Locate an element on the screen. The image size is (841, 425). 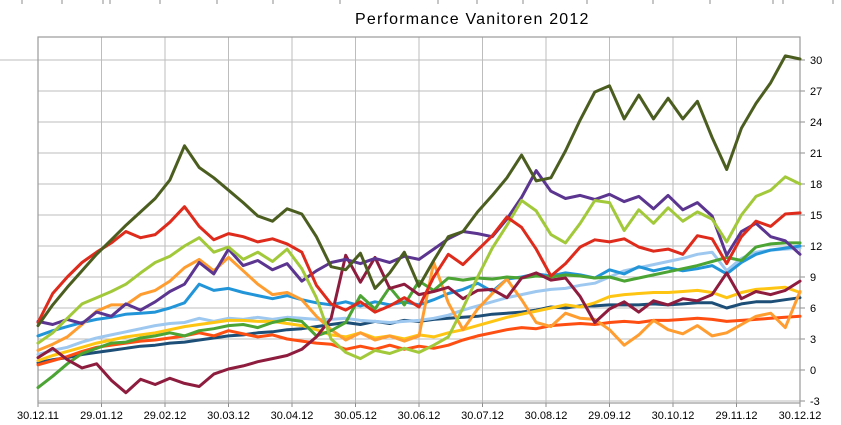
y-axis-label: 12 is located at coordinates (816, 247).